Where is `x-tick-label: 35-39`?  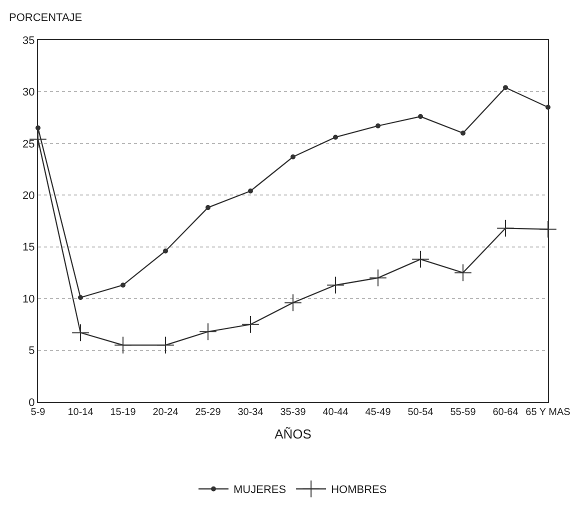
x-tick-label: 35-39 is located at coordinates (293, 412).